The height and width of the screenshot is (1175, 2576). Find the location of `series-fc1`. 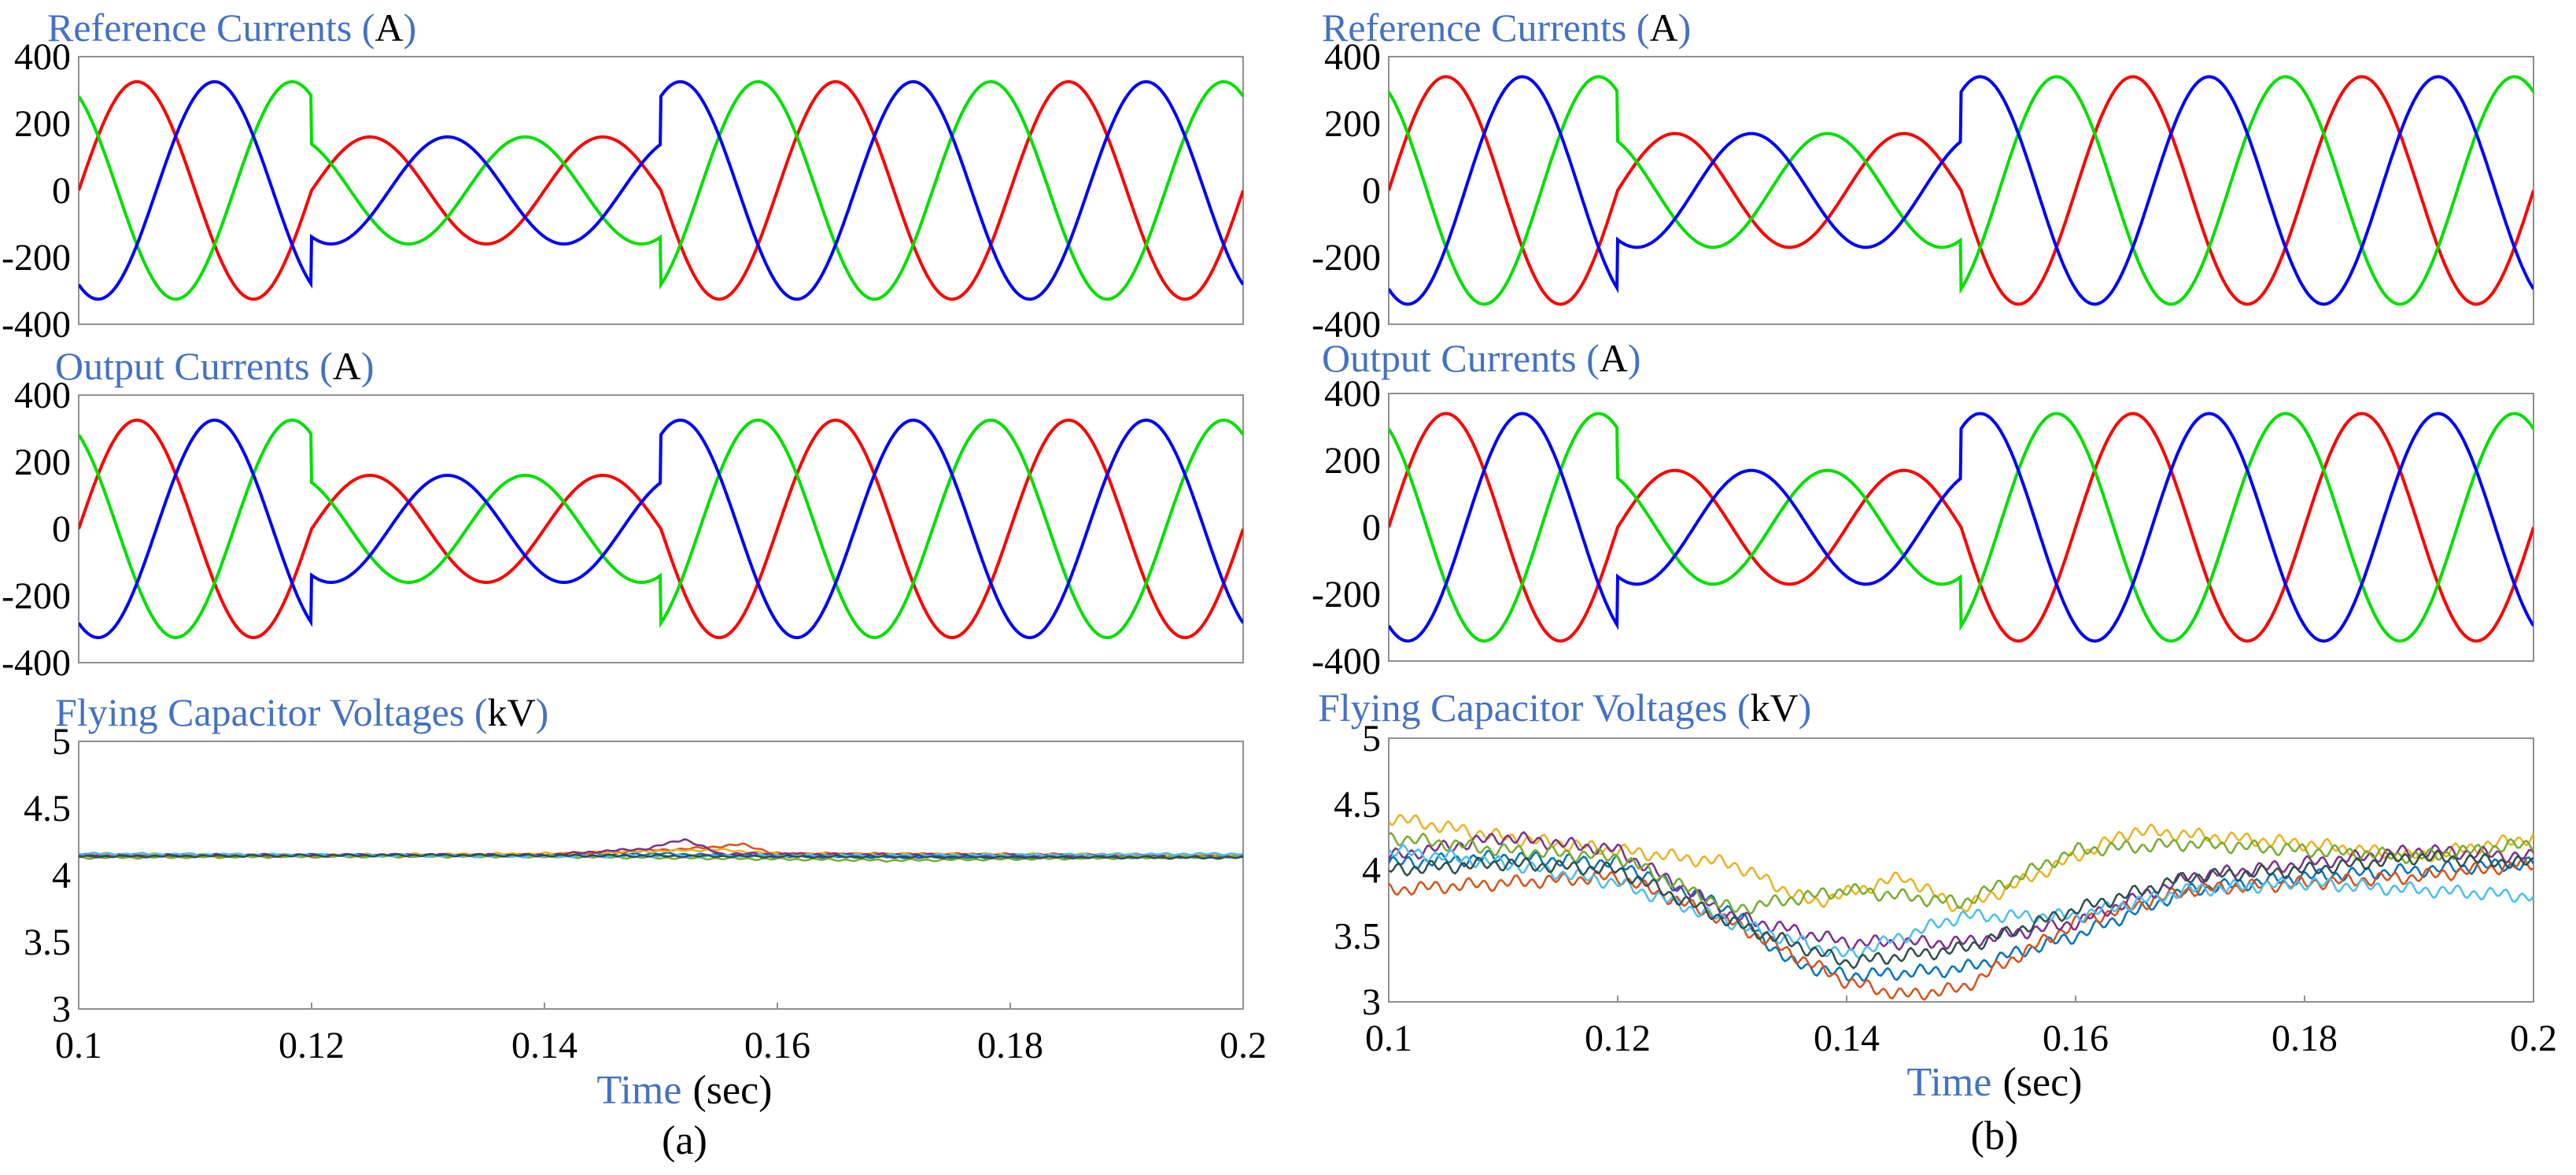

series-fc1 is located at coordinates (1962, 916).